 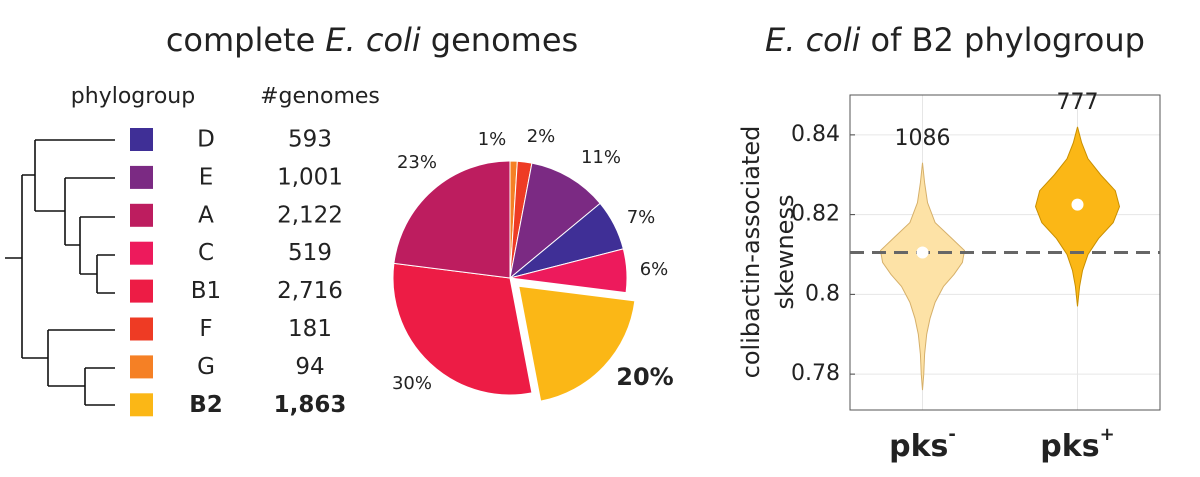 I want to click on title: complete E. coli genomes, so click(x=372, y=40).